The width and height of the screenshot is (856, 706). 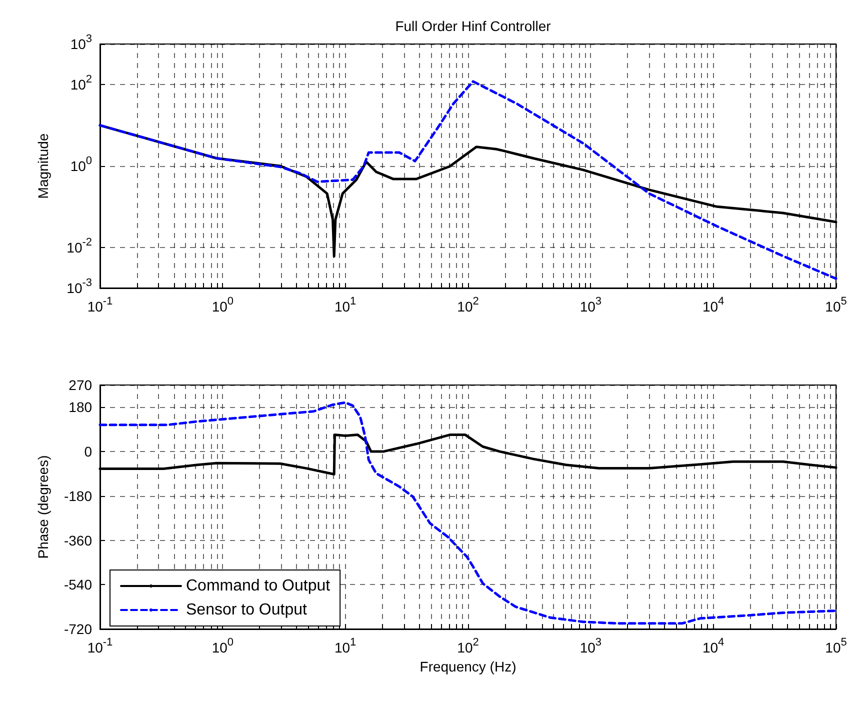 I want to click on chart-title: Full Order Hinf Controller, so click(x=473, y=26).